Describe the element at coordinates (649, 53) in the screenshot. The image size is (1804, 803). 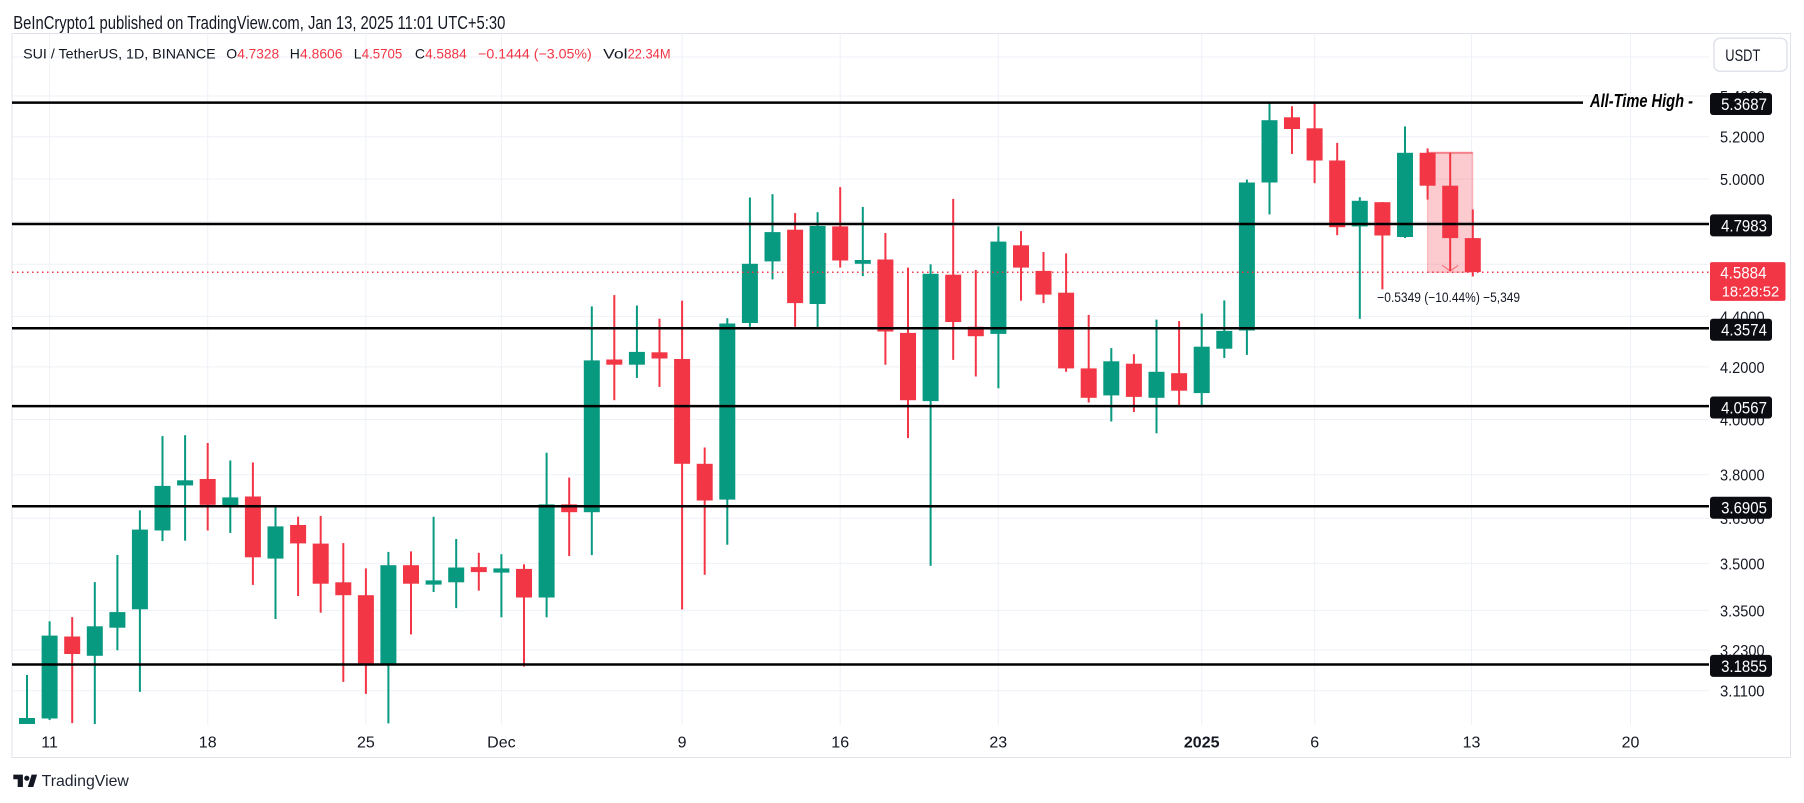
I see `svg-text: 22.34M` at that location.